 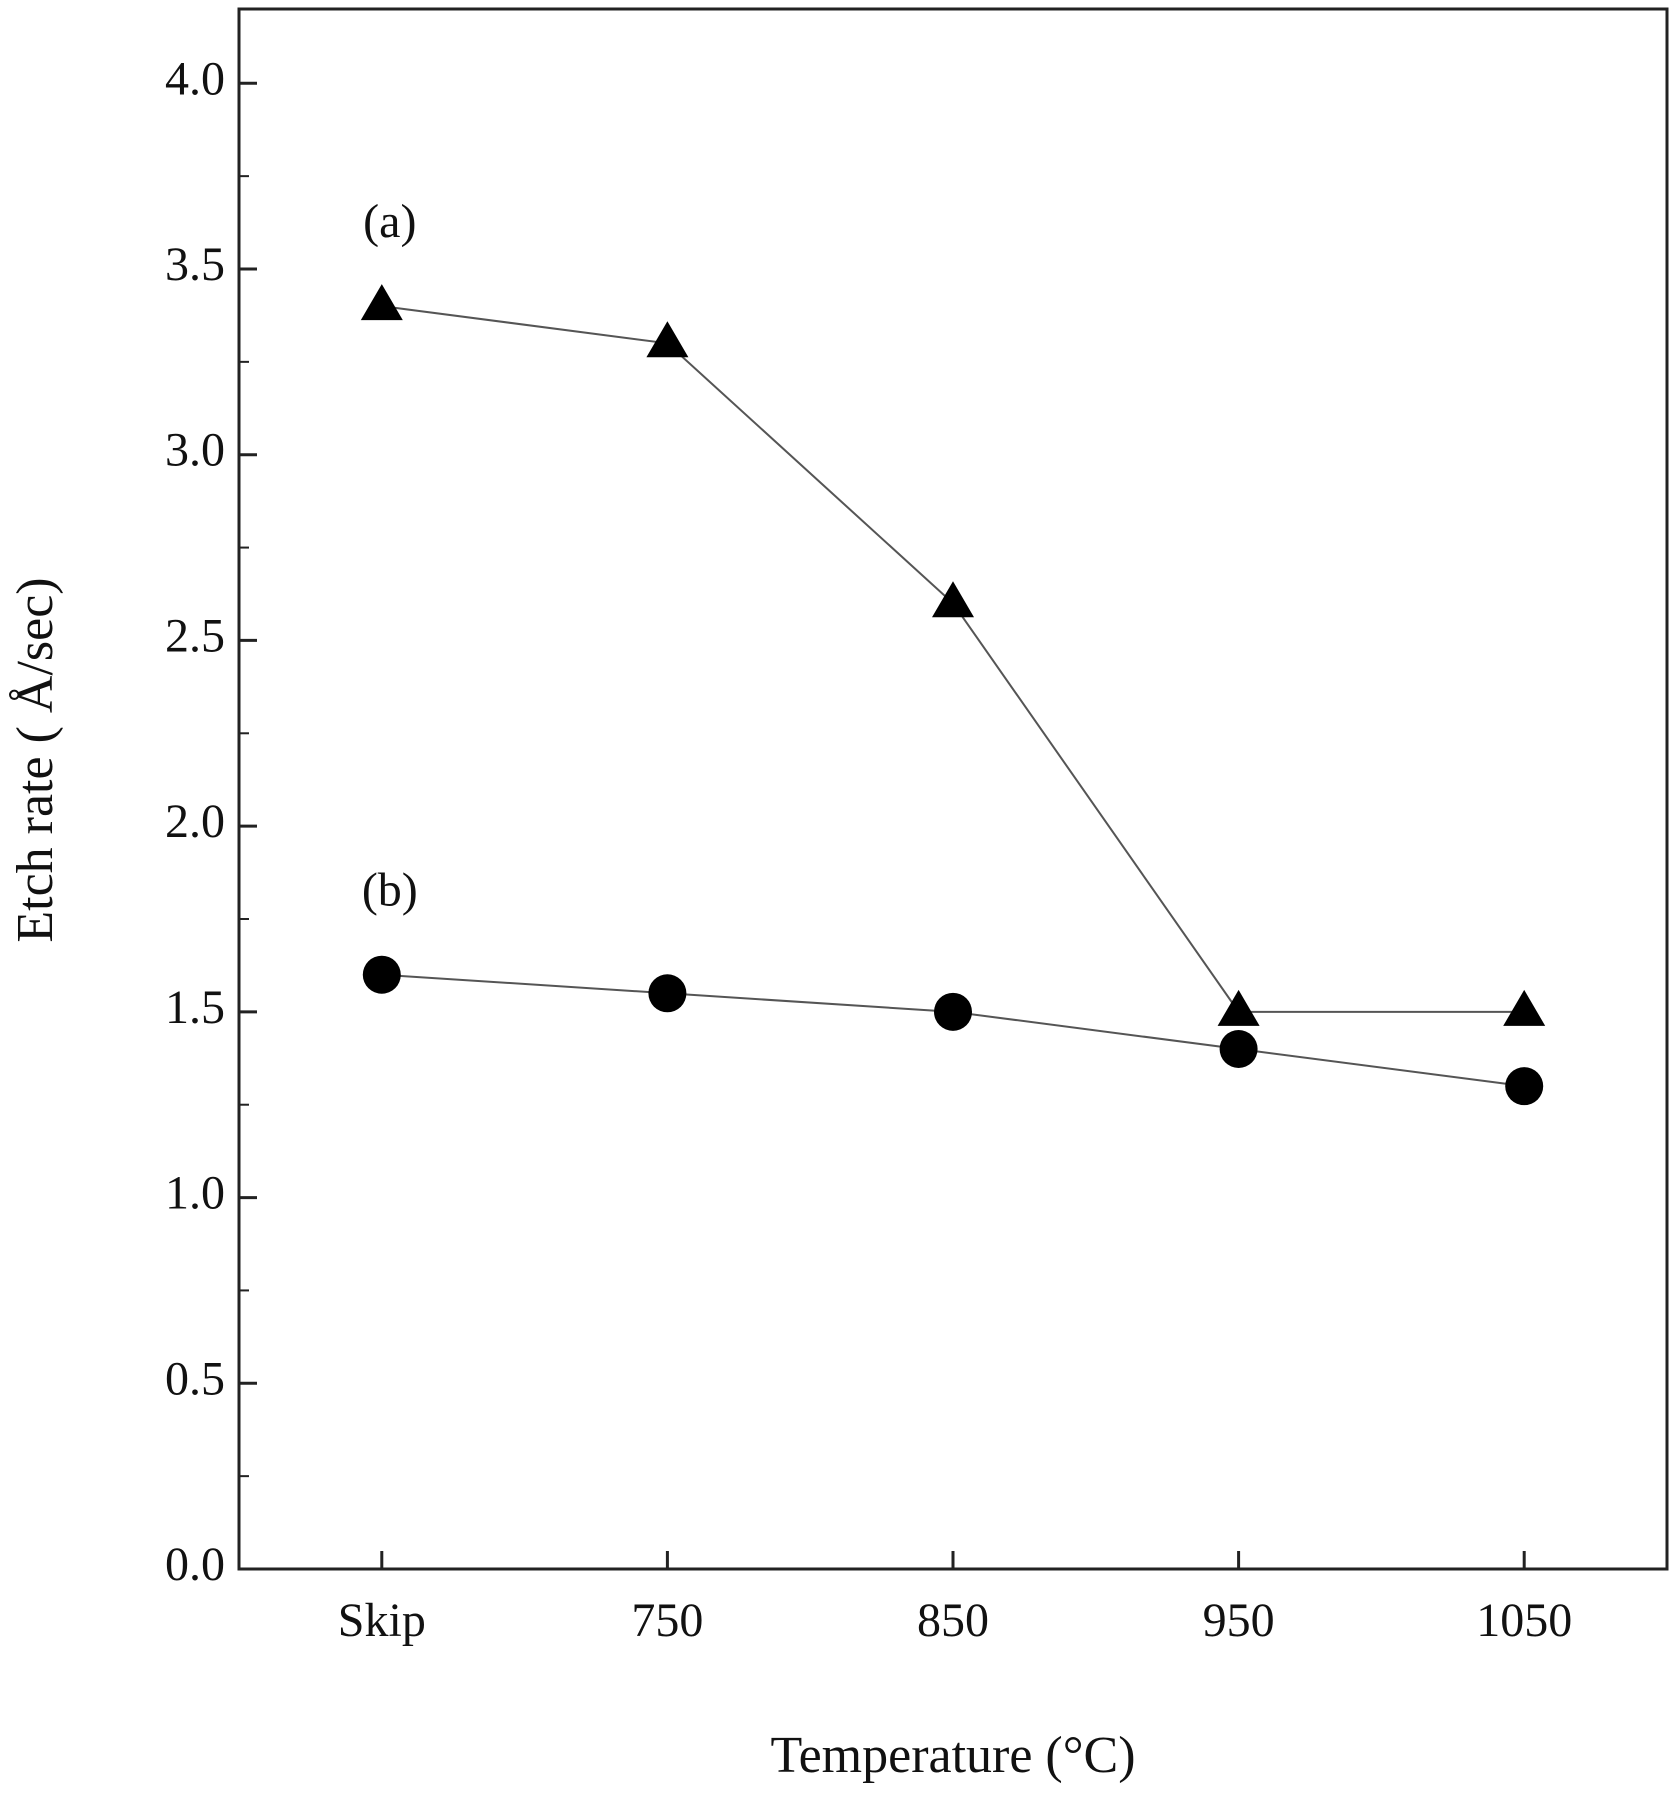 I want to click on series-label: (b), so click(x=390, y=890).